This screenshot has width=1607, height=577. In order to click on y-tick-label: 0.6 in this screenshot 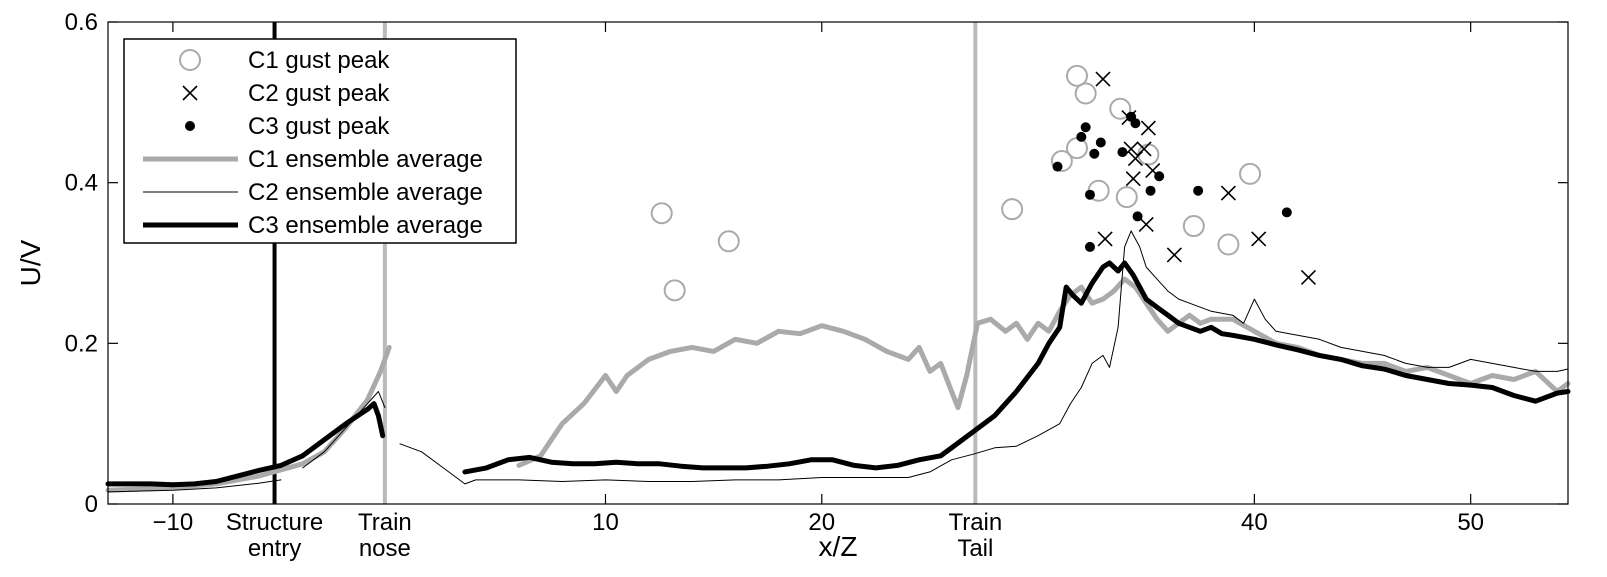, I will do `click(81, 22)`.